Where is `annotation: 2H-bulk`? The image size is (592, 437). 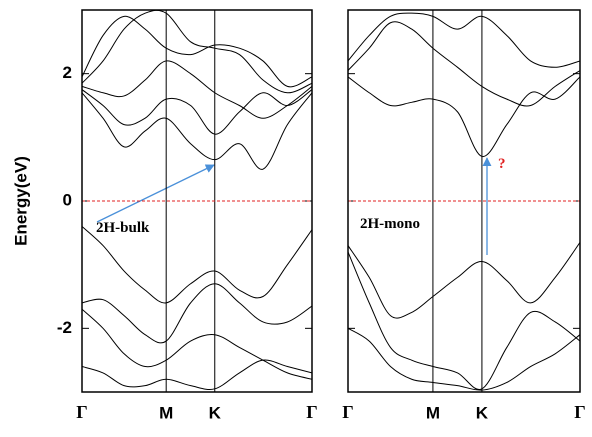 annotation: 2H-bulk is located at coordinates (123, 228).